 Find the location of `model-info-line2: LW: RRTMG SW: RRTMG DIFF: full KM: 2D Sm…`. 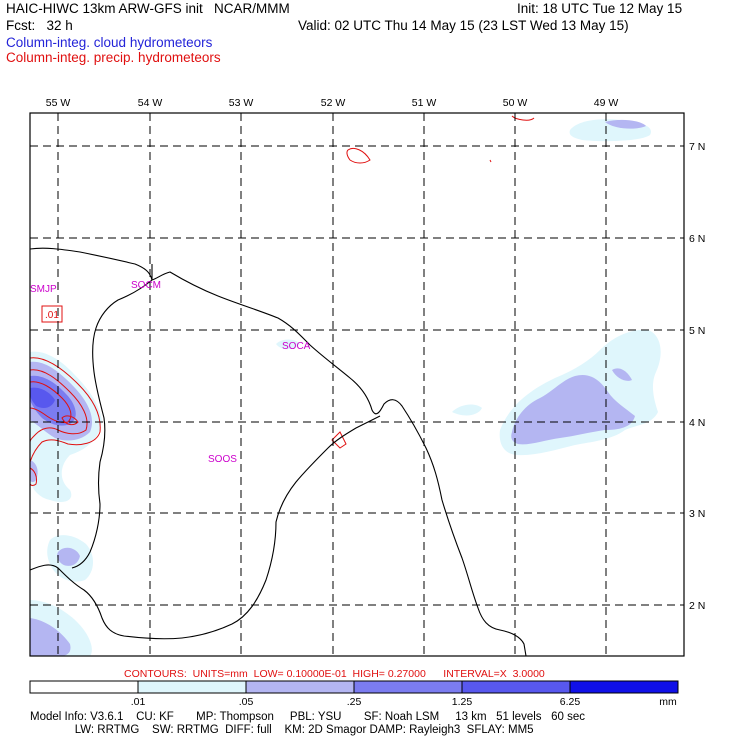

model-info-line2: LW: RRTMG SW: RRTMG DIFF: full KM: 2D Sm… is located at coordinates (282, 730).